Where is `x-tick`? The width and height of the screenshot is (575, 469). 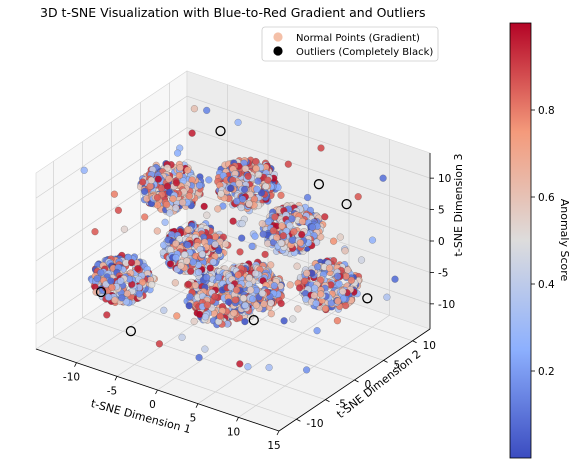 x-tick is located at coordinates (278, 433).